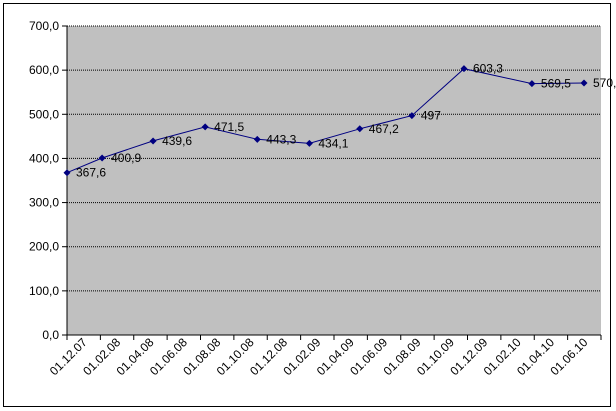  I want to click on data-label: 569,5, so click(556, 84).